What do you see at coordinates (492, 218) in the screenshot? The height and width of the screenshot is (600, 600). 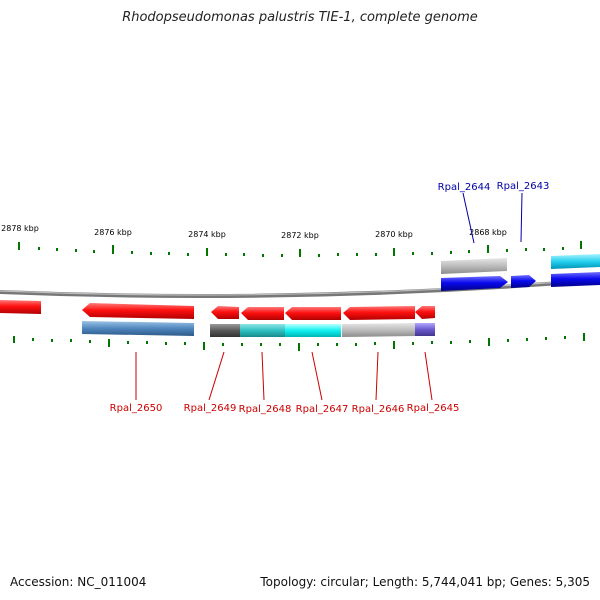 I see `top-label-leaders` at bounding box center [492, 218].